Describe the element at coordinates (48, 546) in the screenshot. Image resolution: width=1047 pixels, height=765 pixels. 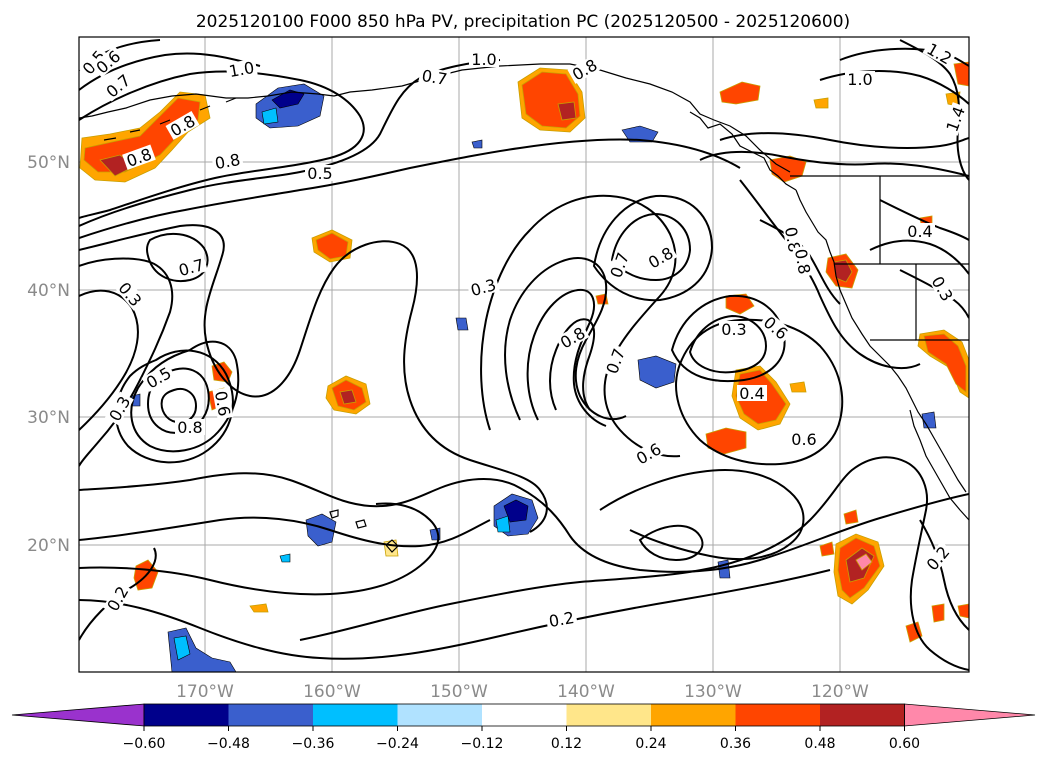
I see `lat-label: 20°N` at that location.